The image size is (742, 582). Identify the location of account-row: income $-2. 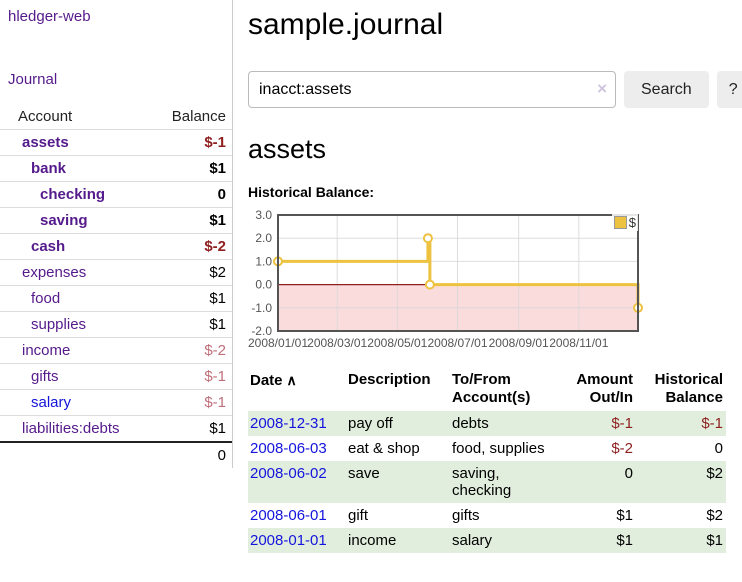
(116, 350).